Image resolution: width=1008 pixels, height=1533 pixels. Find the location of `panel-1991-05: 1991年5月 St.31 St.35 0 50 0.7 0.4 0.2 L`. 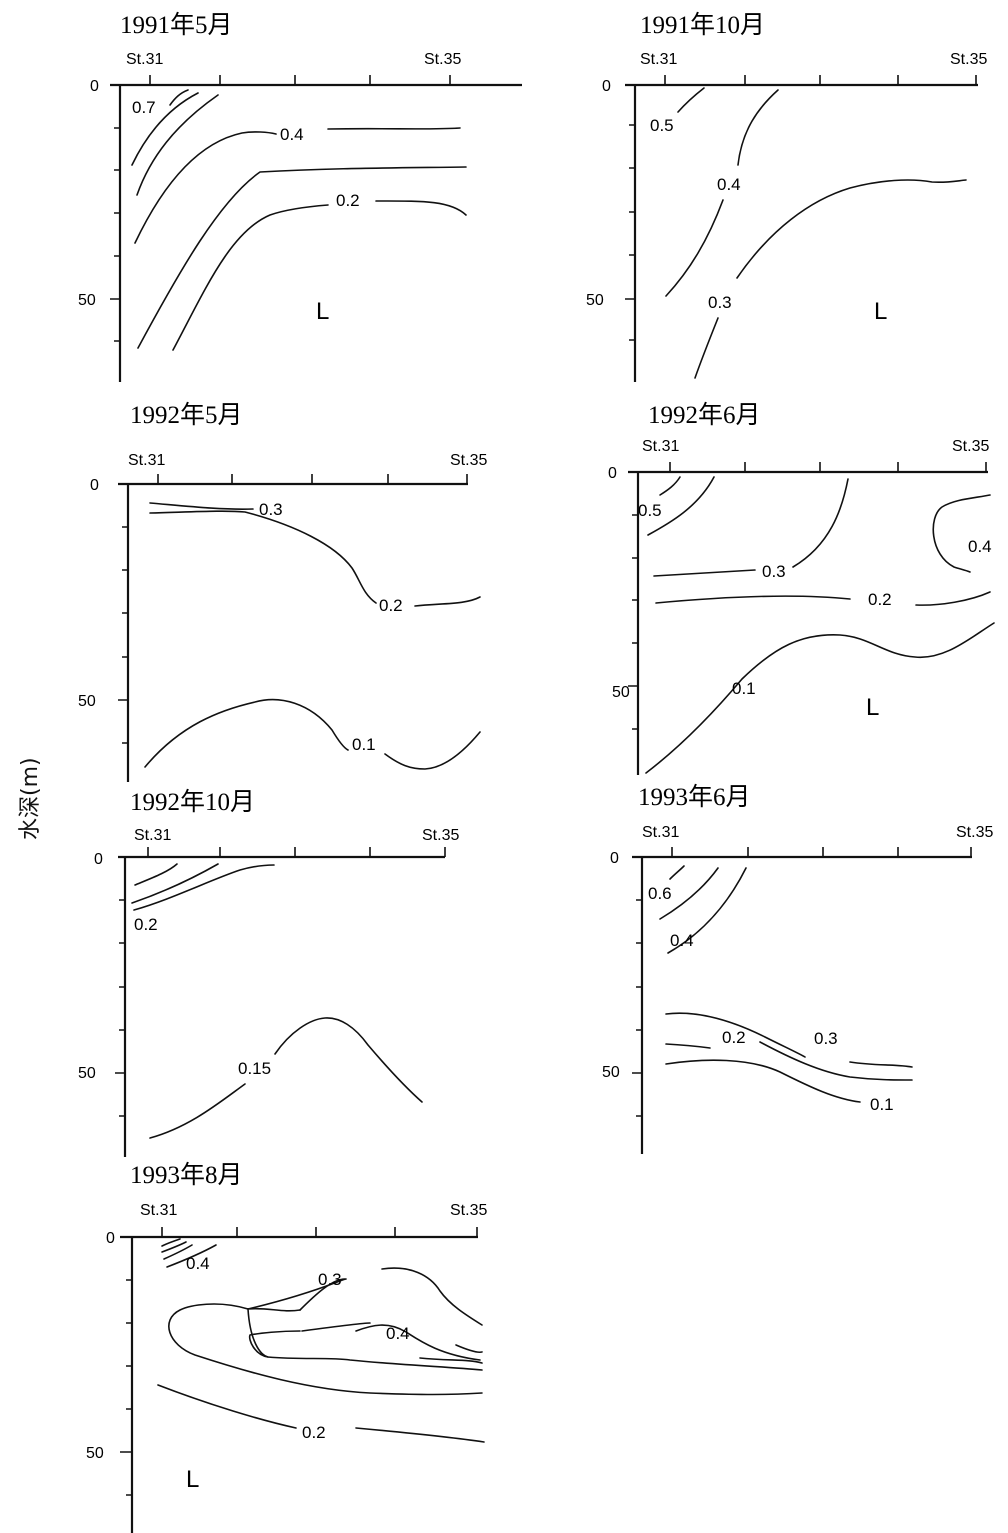

panel-1991-05: 1991年5月 St.31 St.35 0 50 0.7 0.4 0.2 L is located at coordinates (300, 196).